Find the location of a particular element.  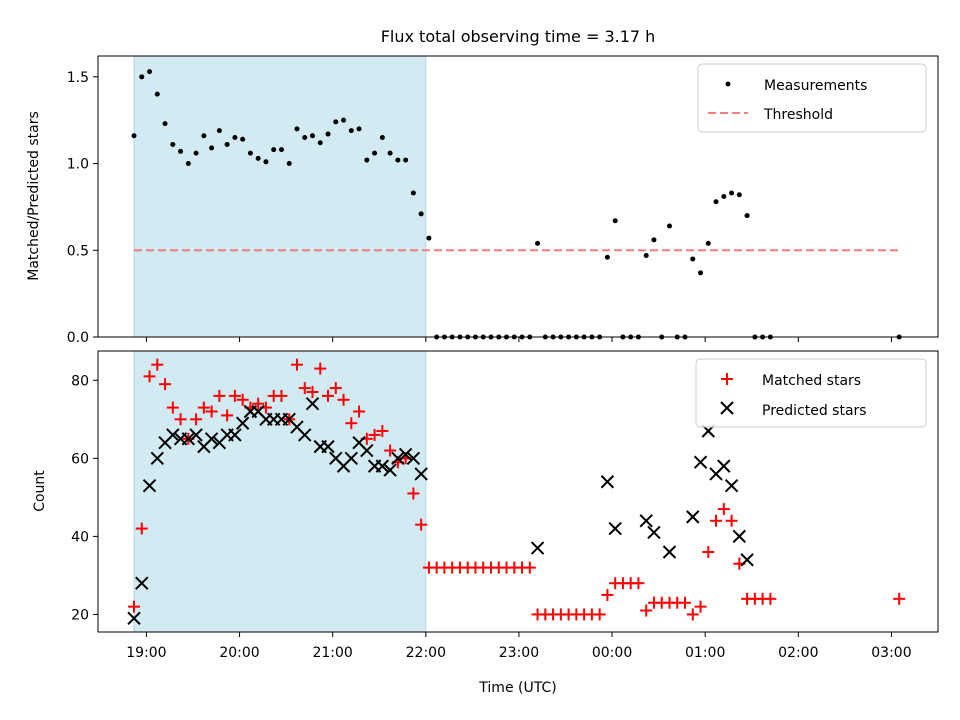

legend-measurement-marker is located at coordinates (728, 84).